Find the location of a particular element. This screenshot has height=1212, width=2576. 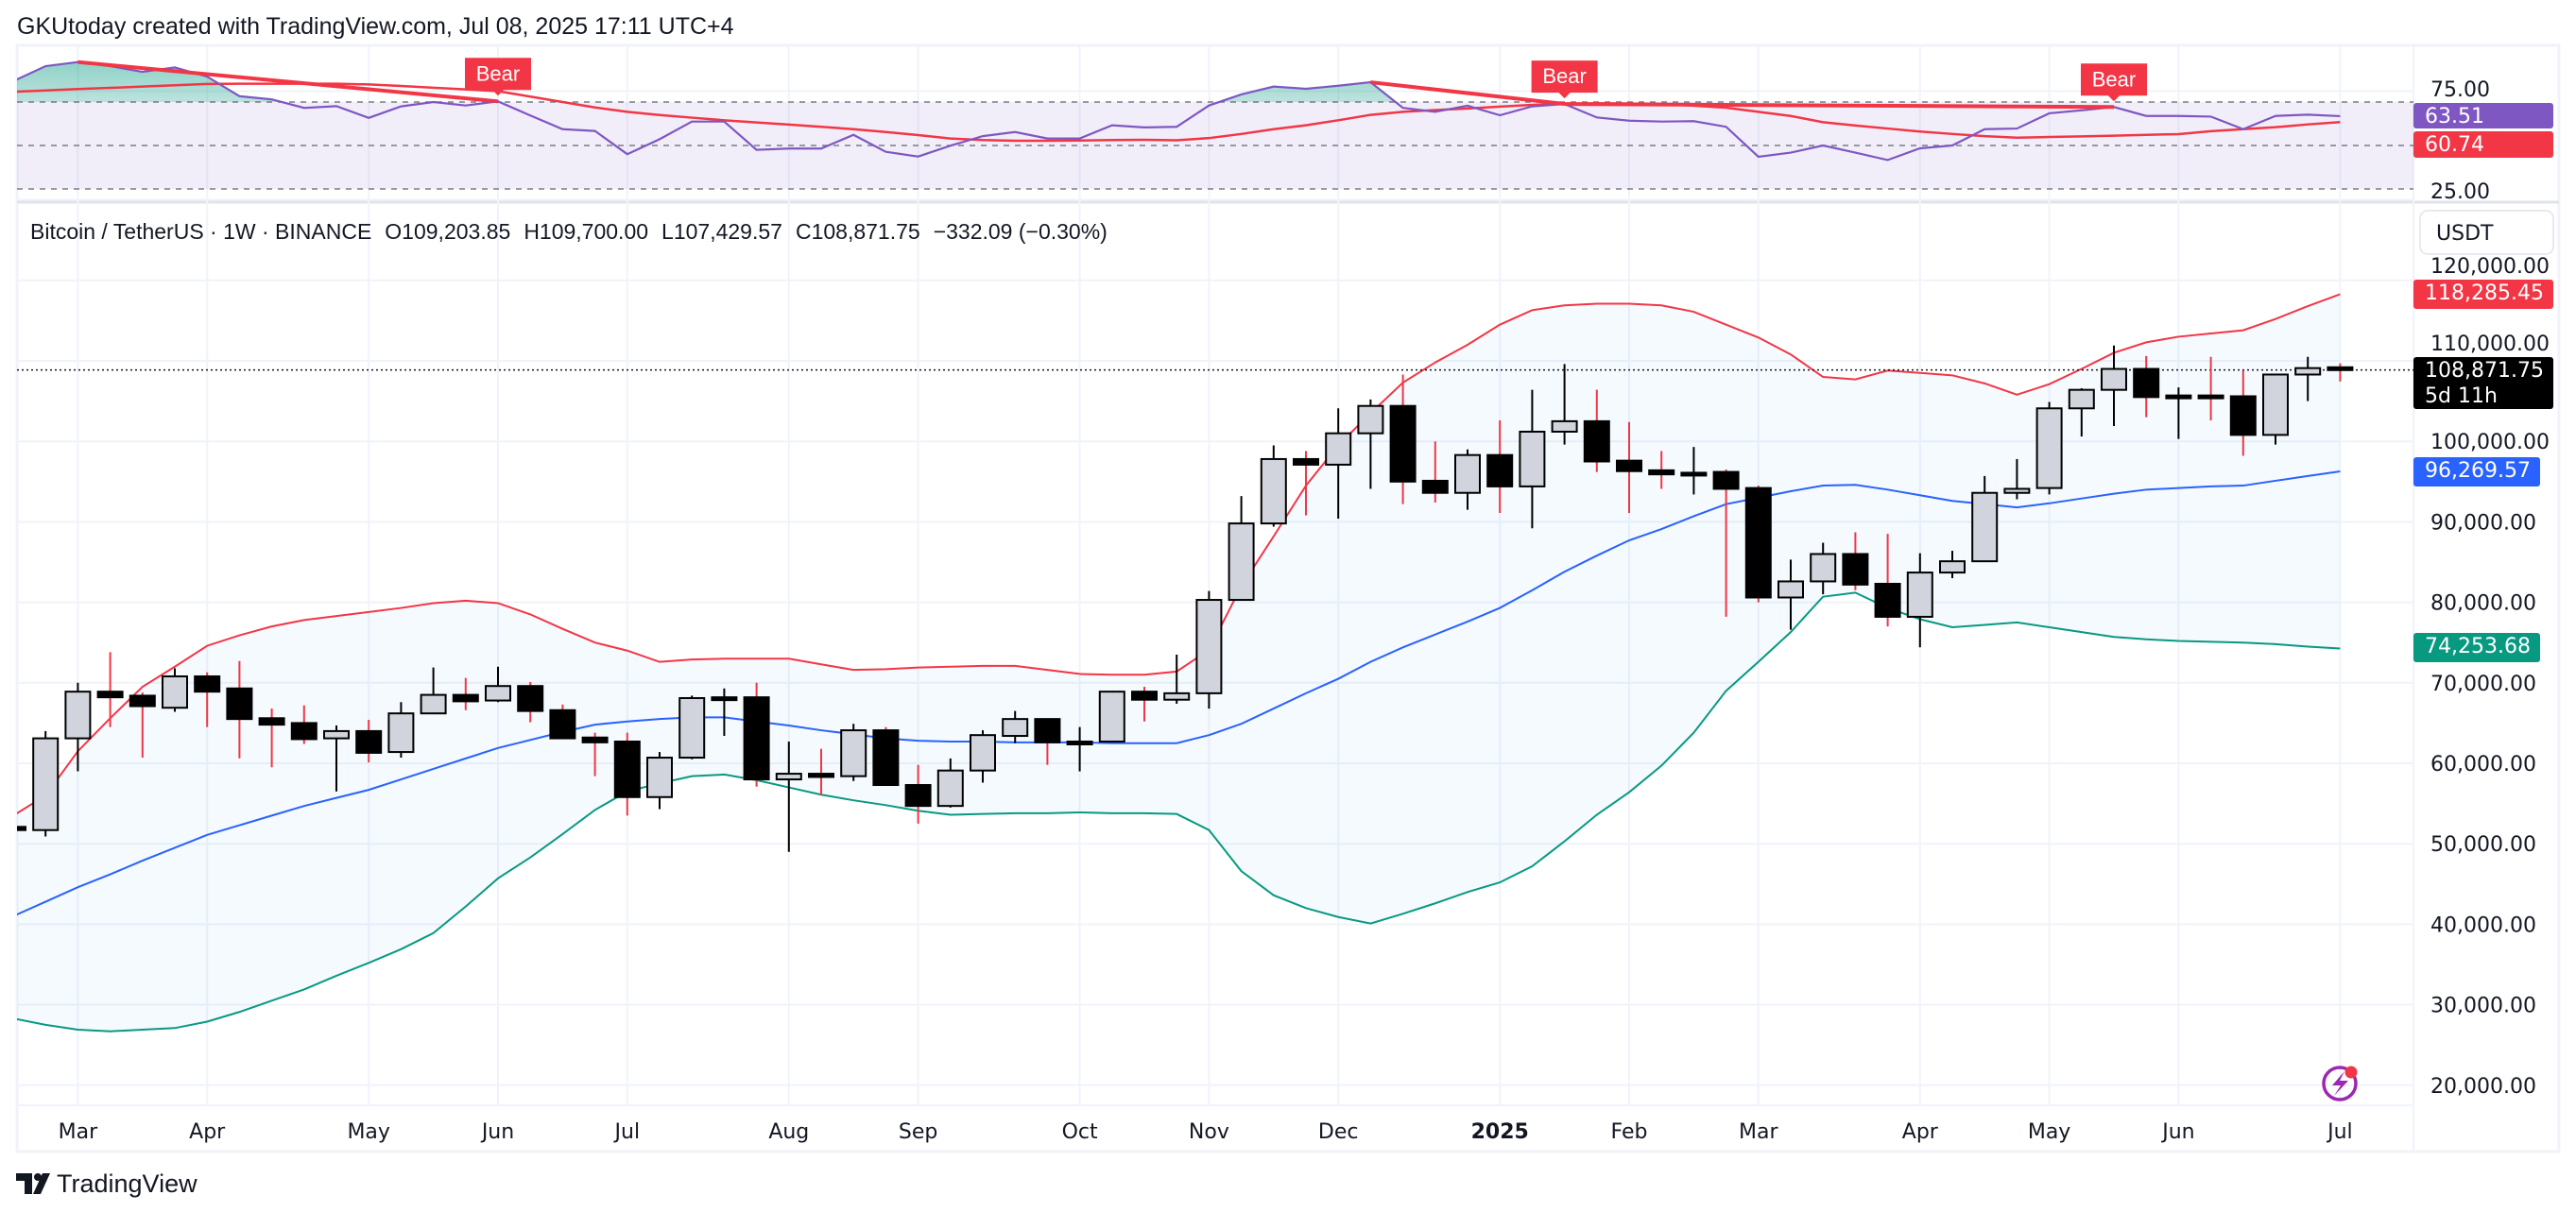

symbol-name: Bitcoin / TetherUS · 1W · BINANCE is located at coordinates (200, 231).